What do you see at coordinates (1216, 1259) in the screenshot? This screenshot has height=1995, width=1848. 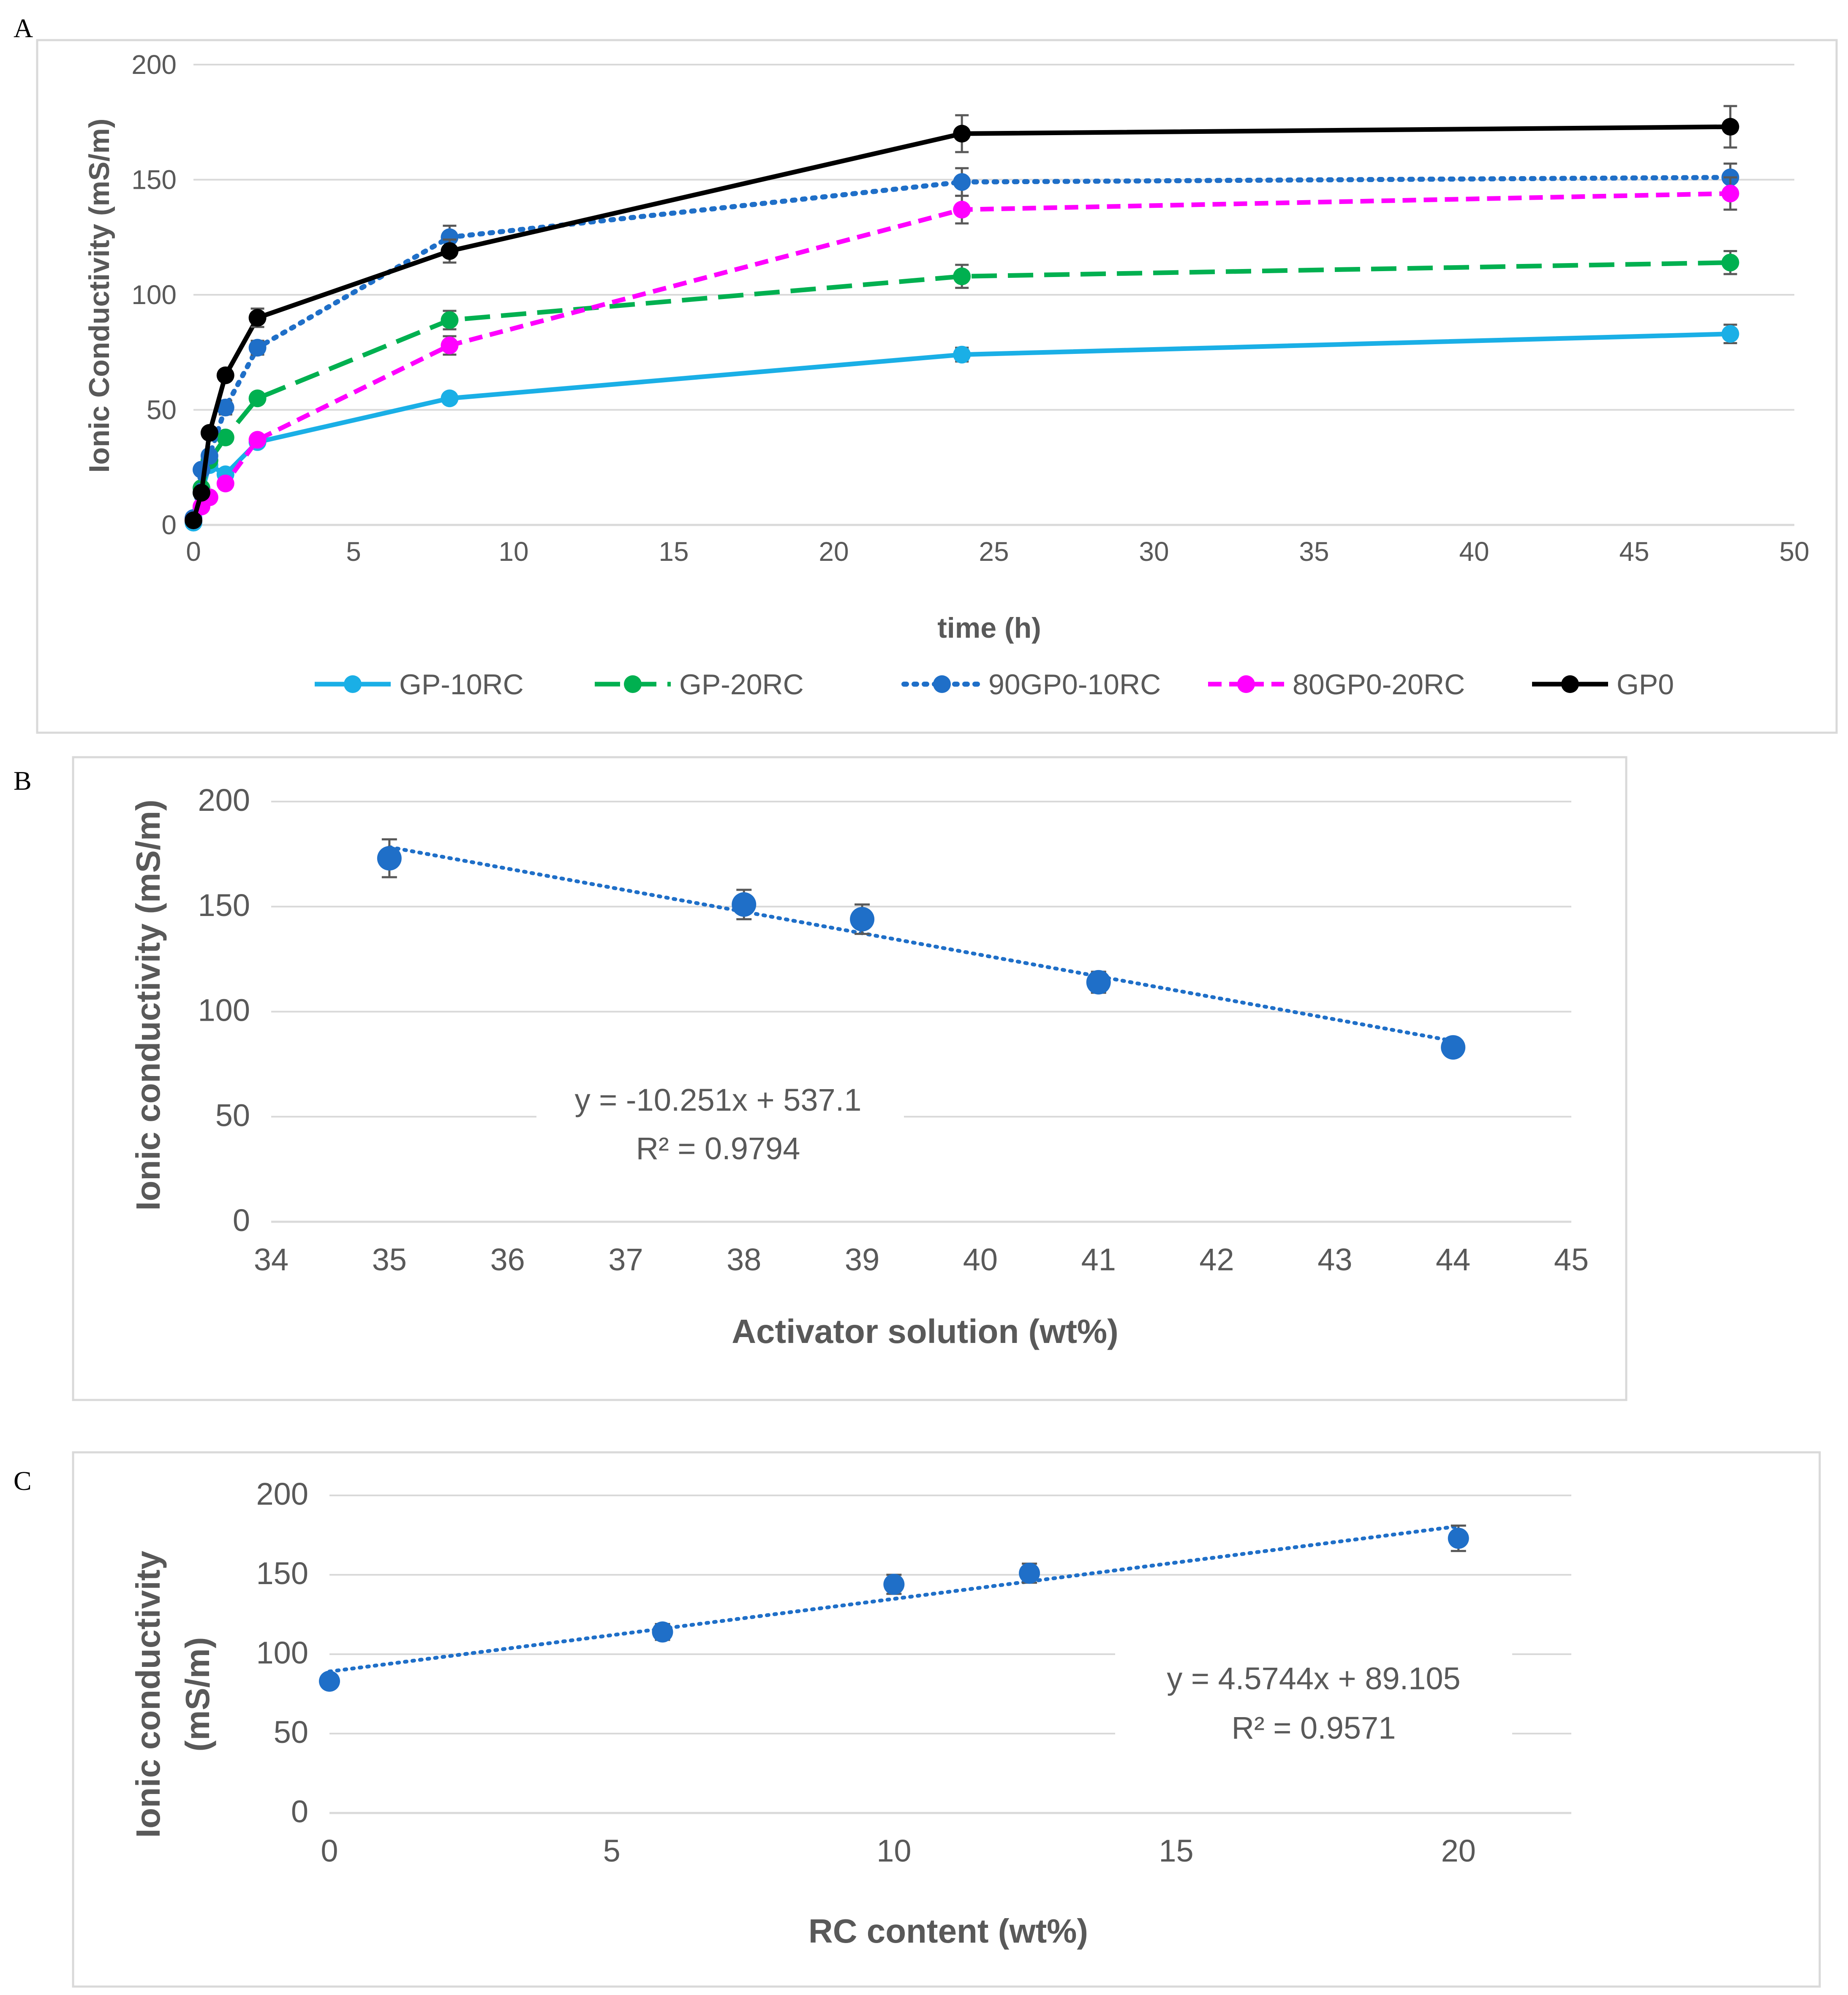 I see `b-x-tick-label: 42` at bounding box center [1216, 1259].